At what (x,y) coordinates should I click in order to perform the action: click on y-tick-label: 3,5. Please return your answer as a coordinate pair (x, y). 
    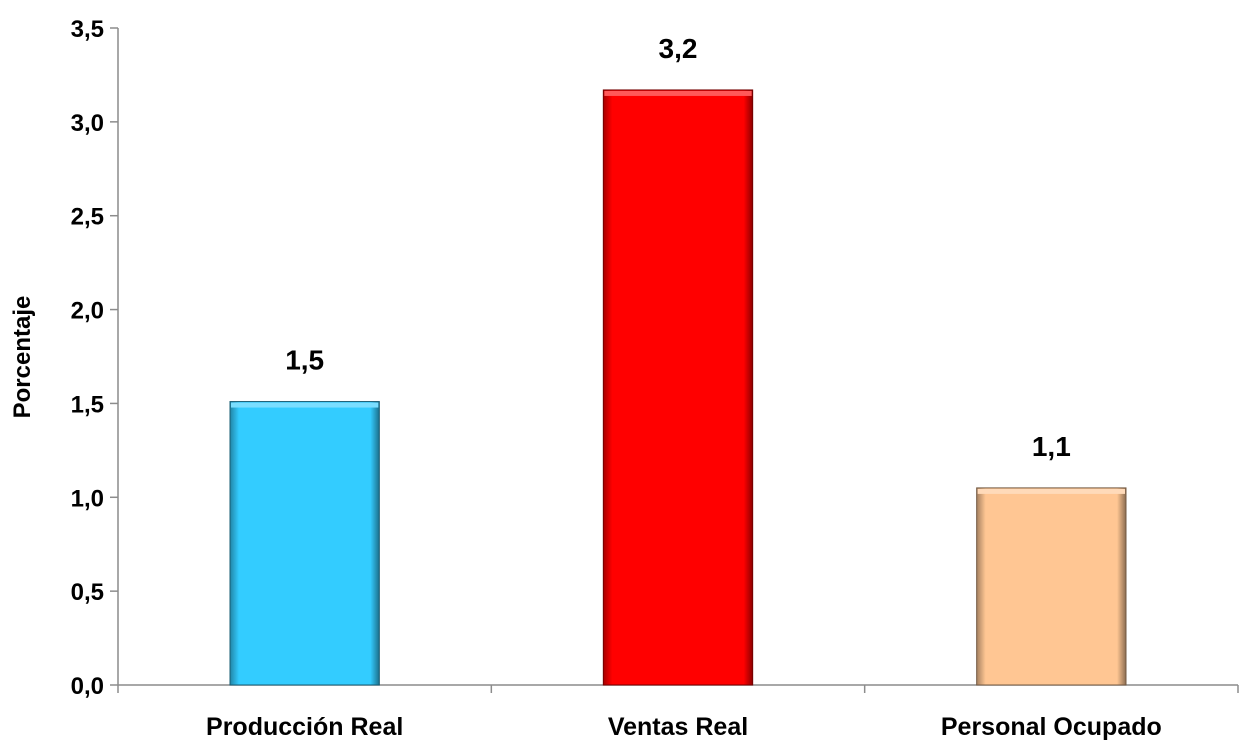
    Looking at the image, I should click on (87, 29).